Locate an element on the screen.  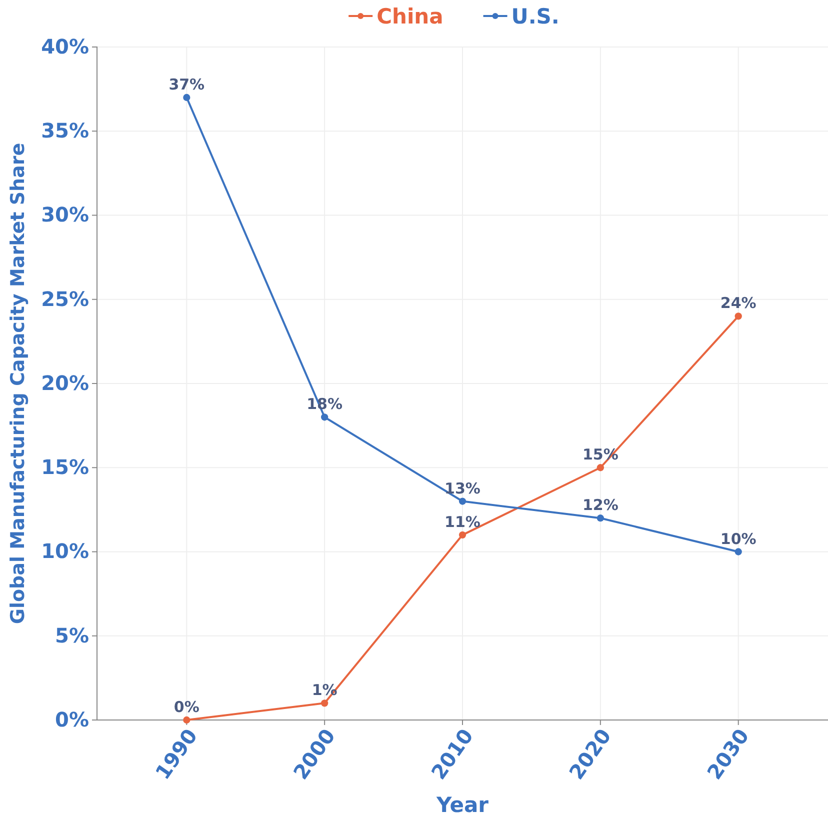
y-tick-label: 20% is located at coordinates (65, 382).